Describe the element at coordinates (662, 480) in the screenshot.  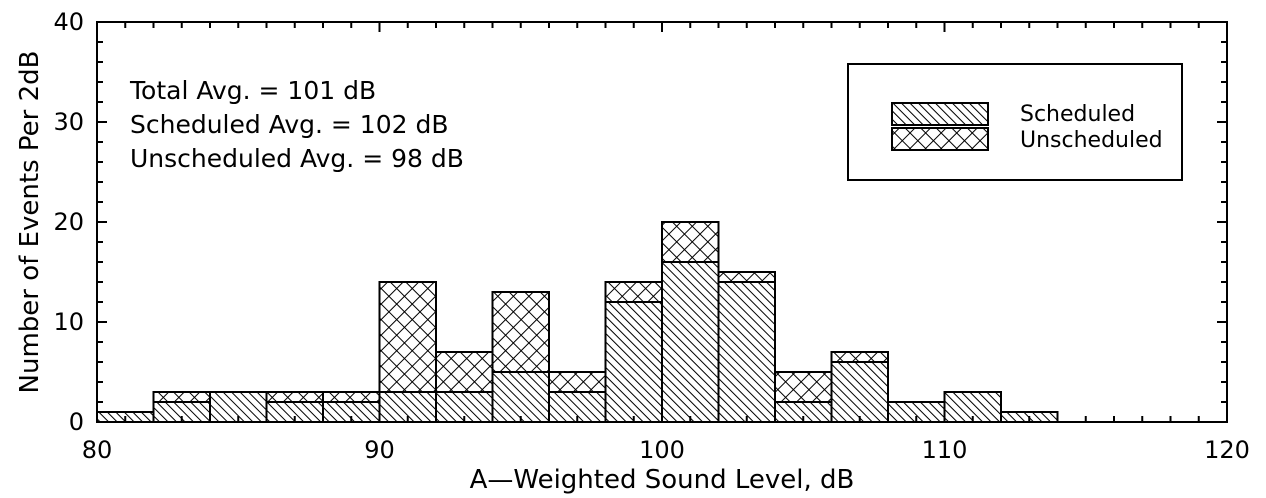
I see `x-axis-label: A—Weighted Sound Level, dB` at that location.